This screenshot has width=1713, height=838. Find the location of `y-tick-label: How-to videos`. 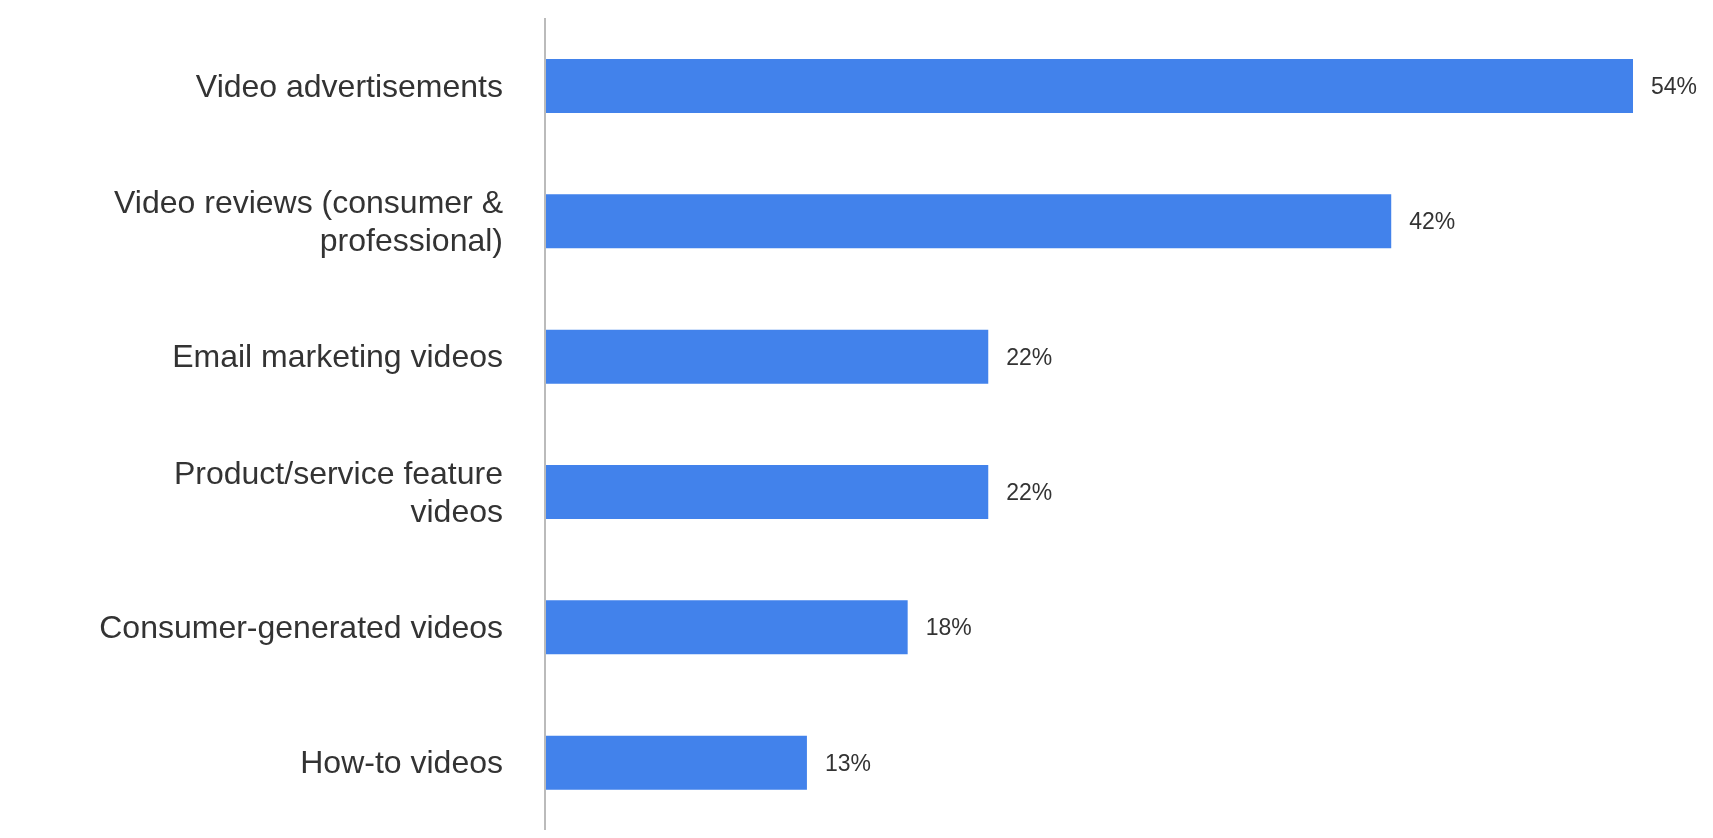

y-tick-label: How-to videos is located at coordinates (401, 762).